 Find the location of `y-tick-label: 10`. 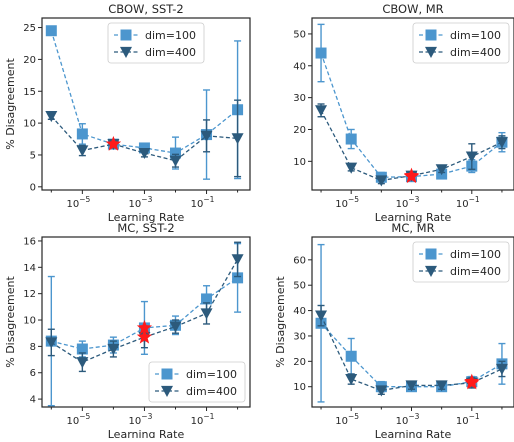

y-tick-label: 10 is located at coordinates (29, 124).